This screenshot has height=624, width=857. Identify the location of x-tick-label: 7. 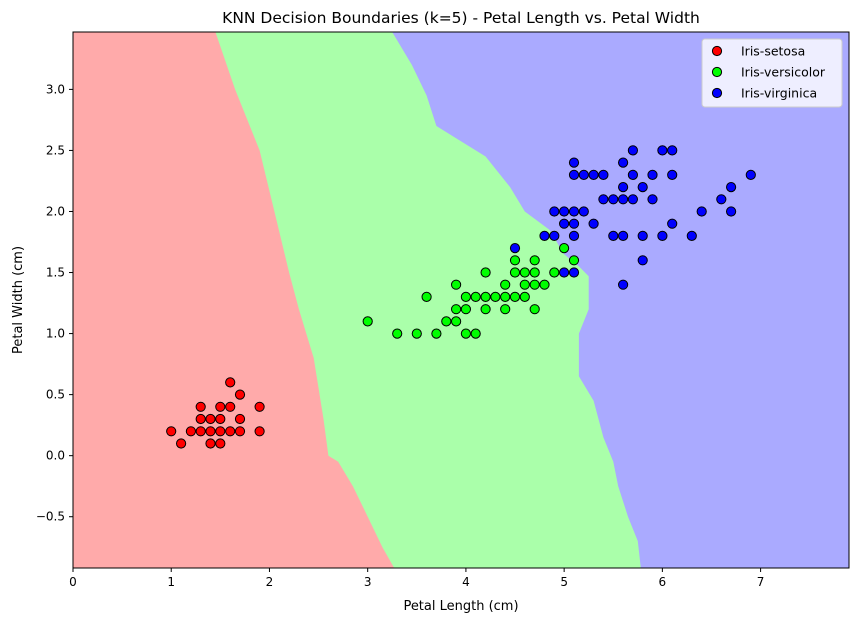
(761, 582).